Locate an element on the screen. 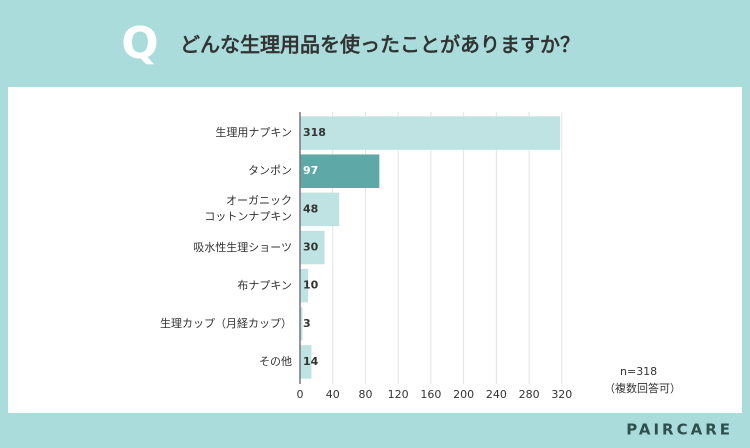  x-tick-label: 200 is located at coordinates (463, 394).